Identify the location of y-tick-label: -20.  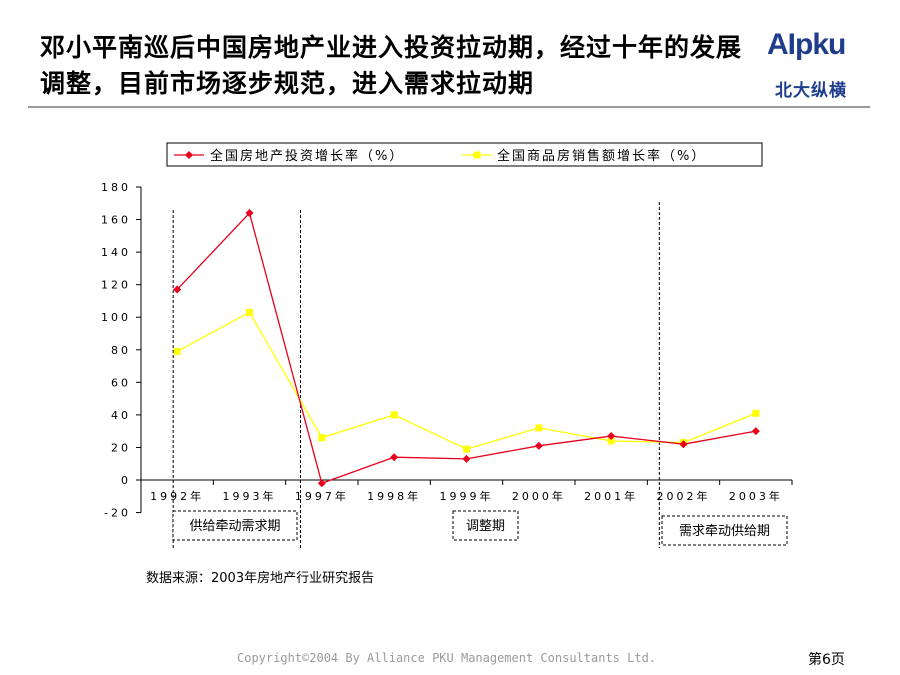
(117, 513).